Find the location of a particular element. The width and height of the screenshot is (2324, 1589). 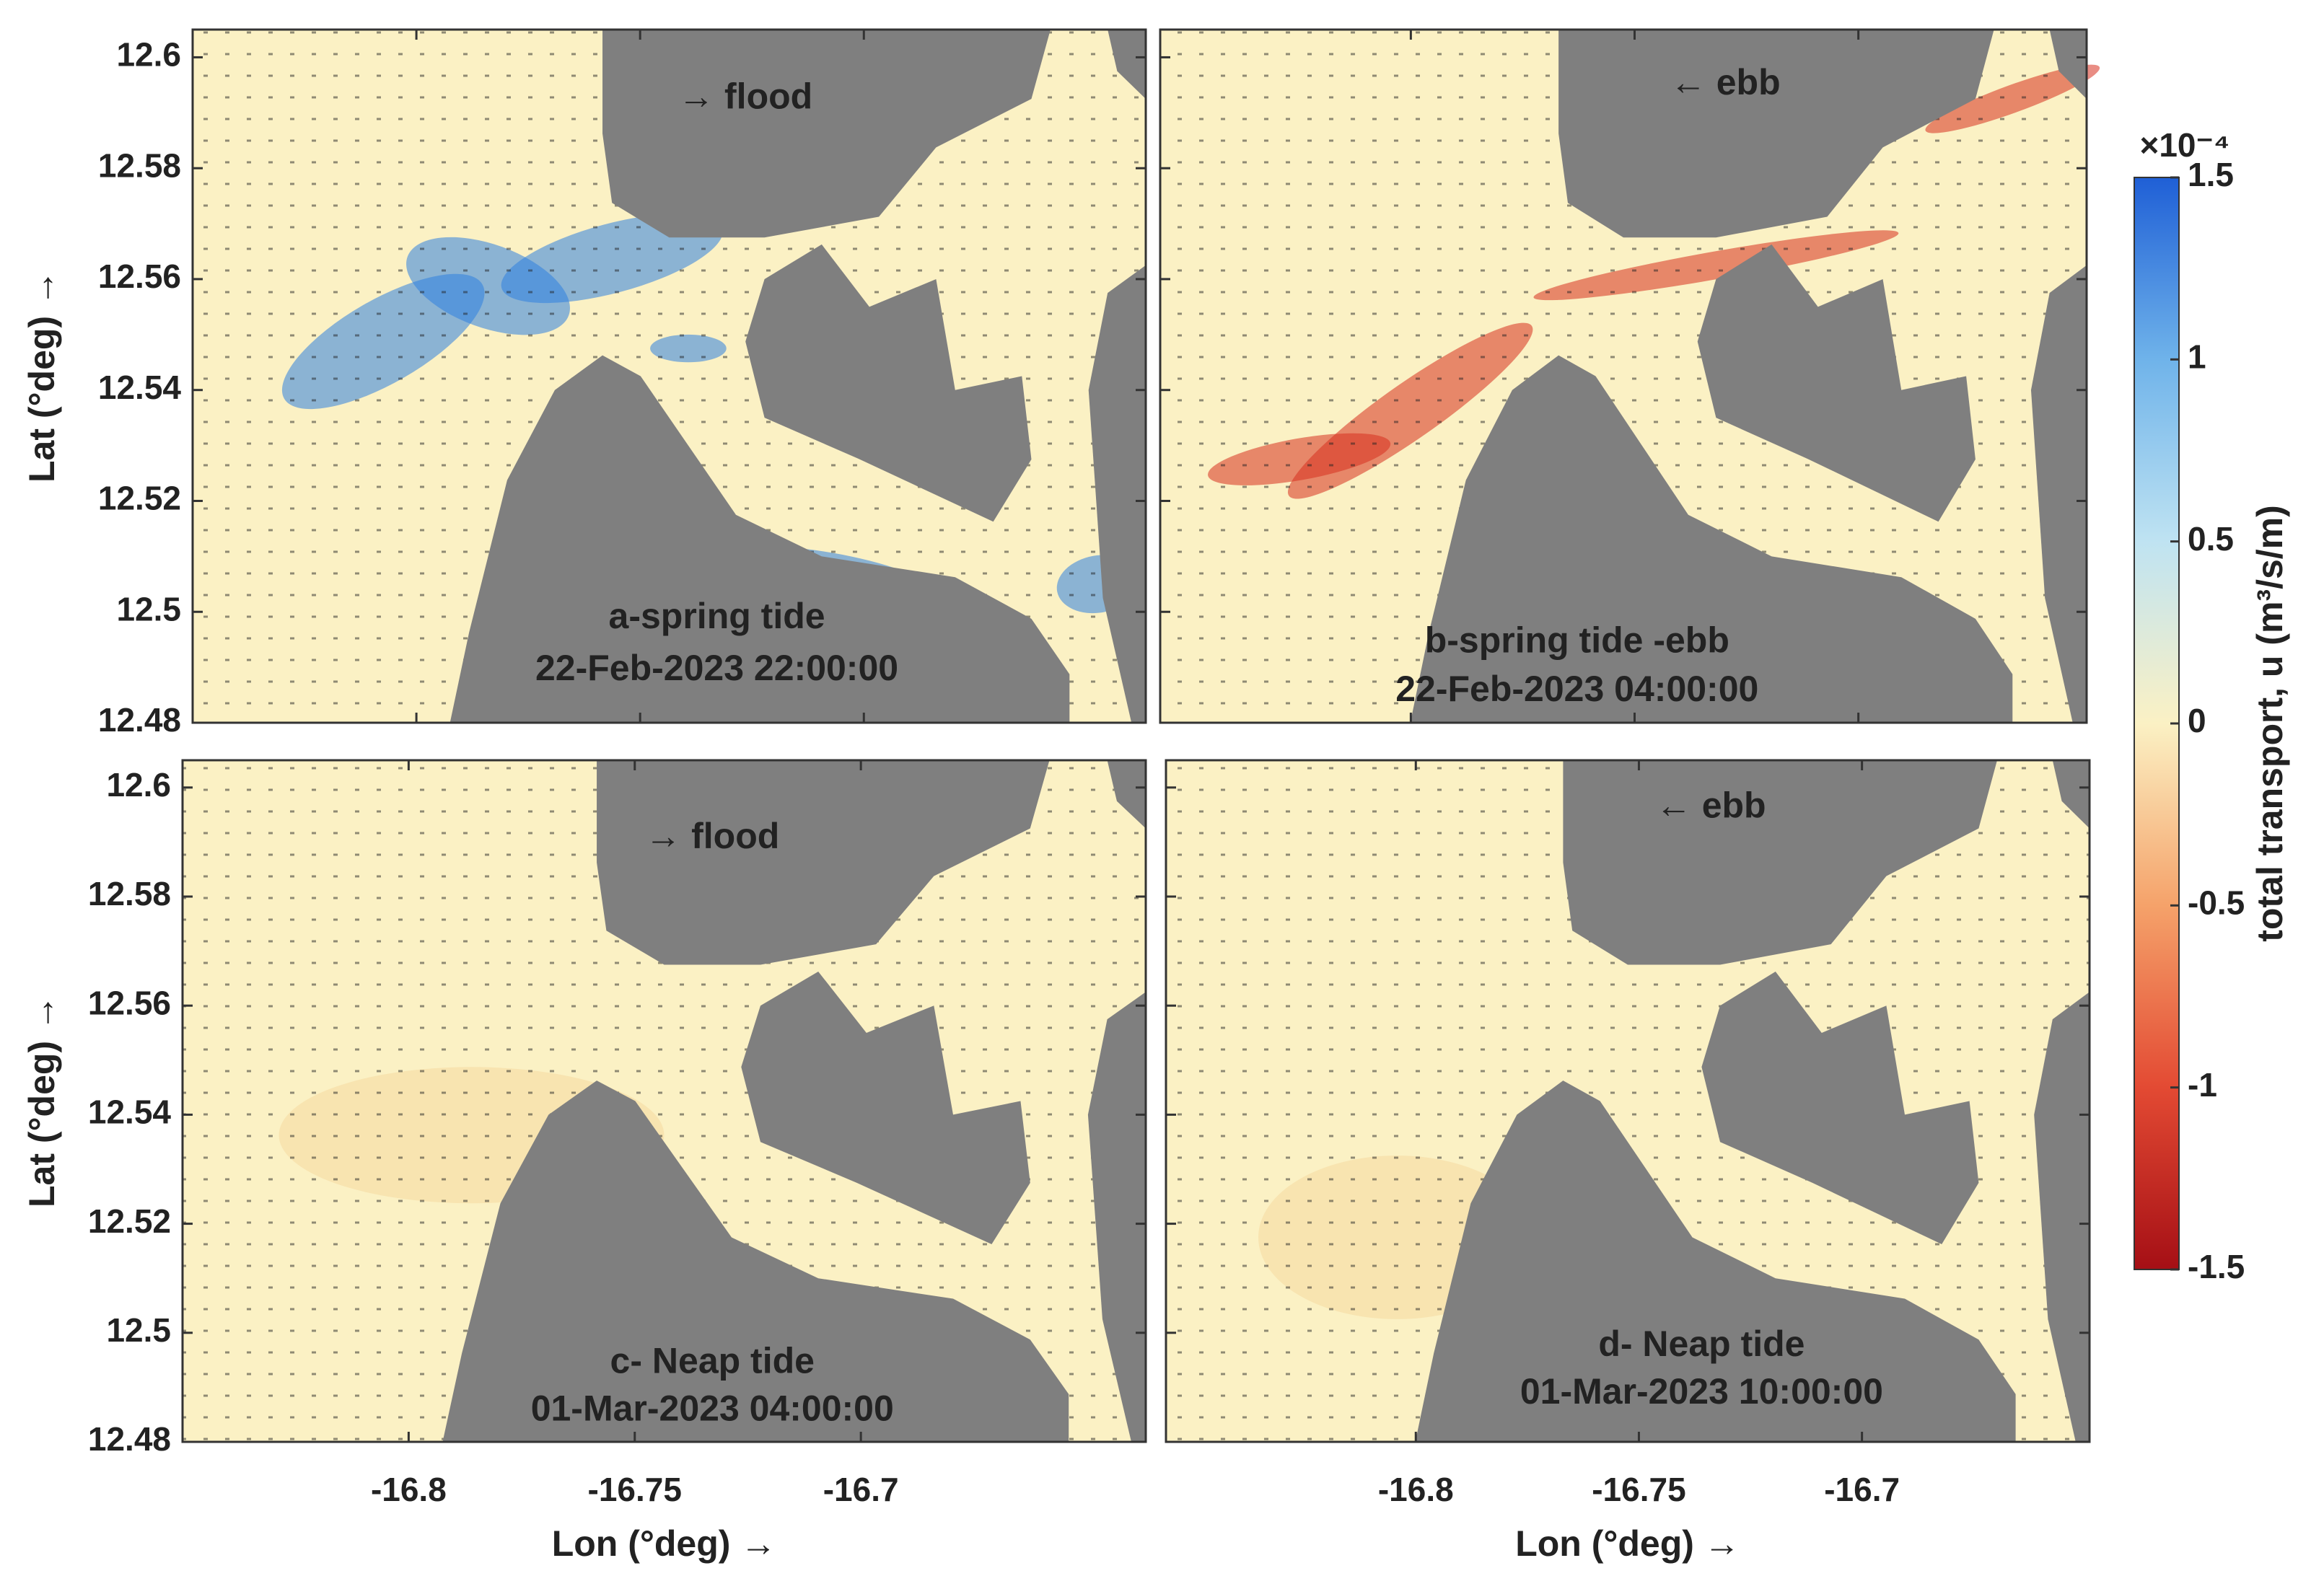

colorbar-tick-label: 1 is located at coordinates (2197, 356).